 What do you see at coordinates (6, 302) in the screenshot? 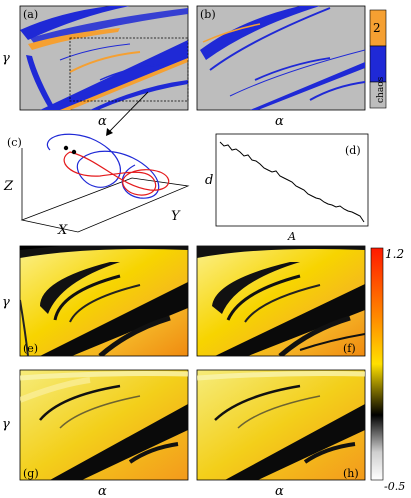
I see `panel-e-ylabel: γ` at bounding box center [6, 302].